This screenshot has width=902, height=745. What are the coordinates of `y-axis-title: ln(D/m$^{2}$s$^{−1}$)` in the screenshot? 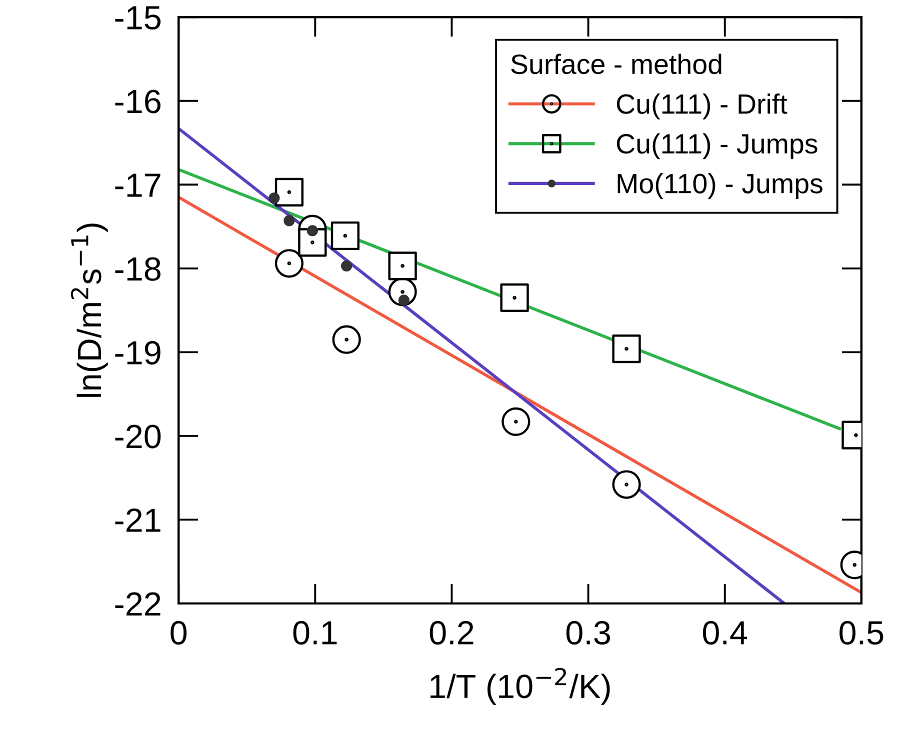 It's located at (89, 310).